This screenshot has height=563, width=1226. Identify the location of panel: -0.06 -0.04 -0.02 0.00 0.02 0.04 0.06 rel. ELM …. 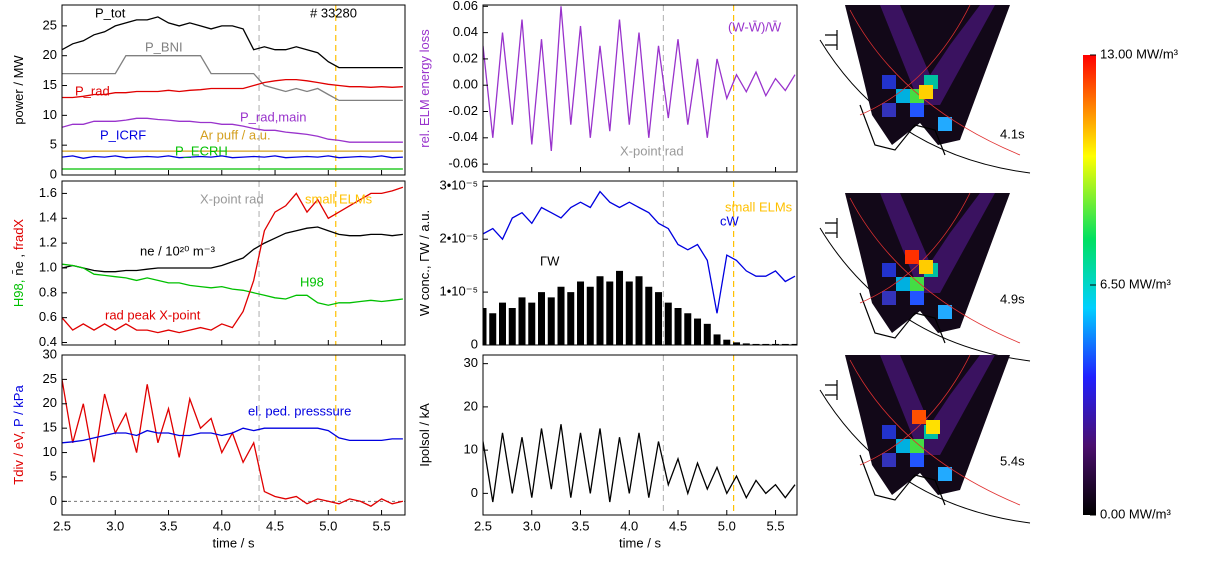
(607, 86).